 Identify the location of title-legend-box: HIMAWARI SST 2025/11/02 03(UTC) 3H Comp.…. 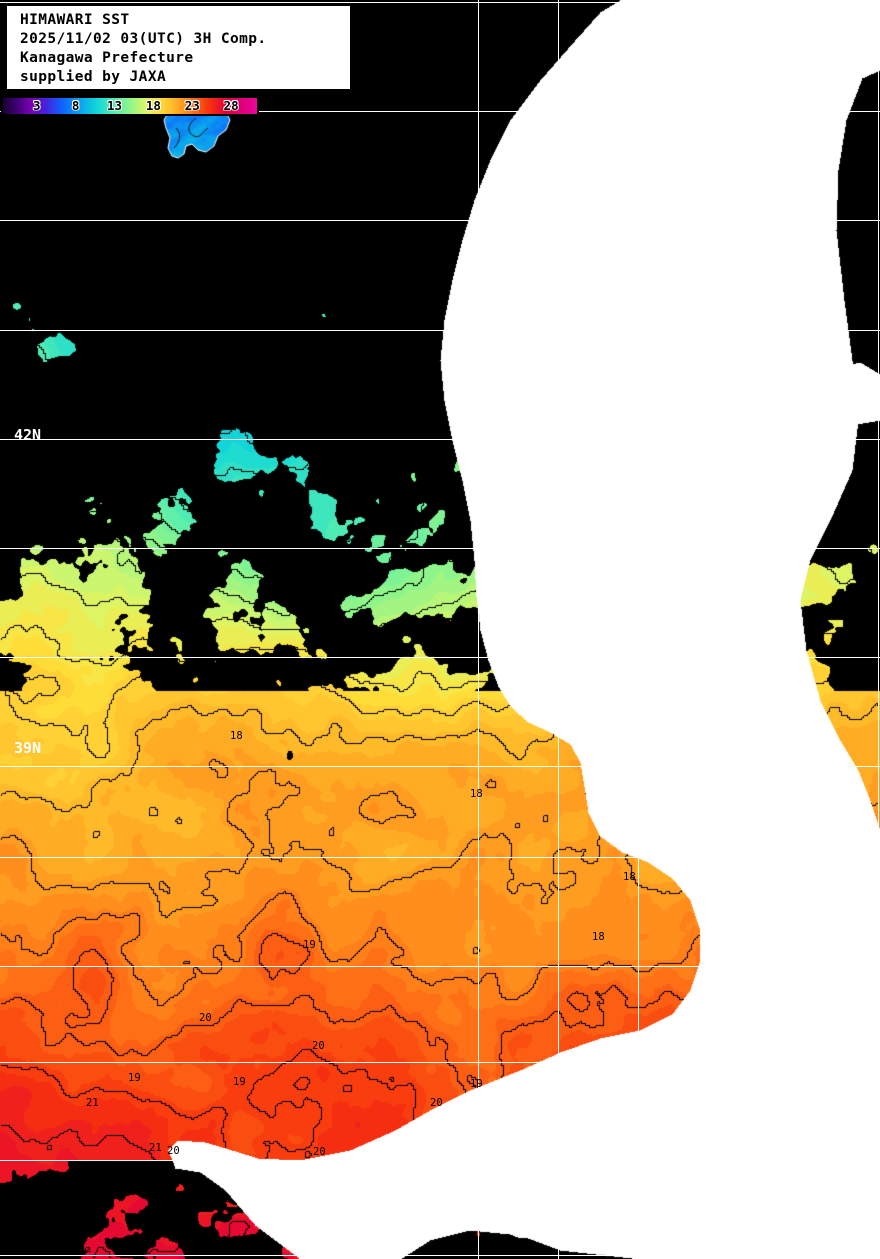
(178, 47).